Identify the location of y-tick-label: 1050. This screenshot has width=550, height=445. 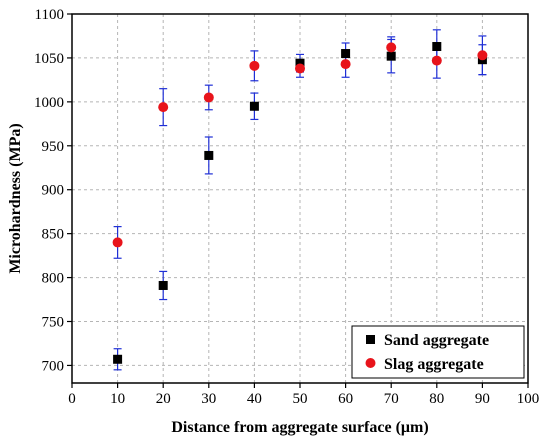
(49, 59).